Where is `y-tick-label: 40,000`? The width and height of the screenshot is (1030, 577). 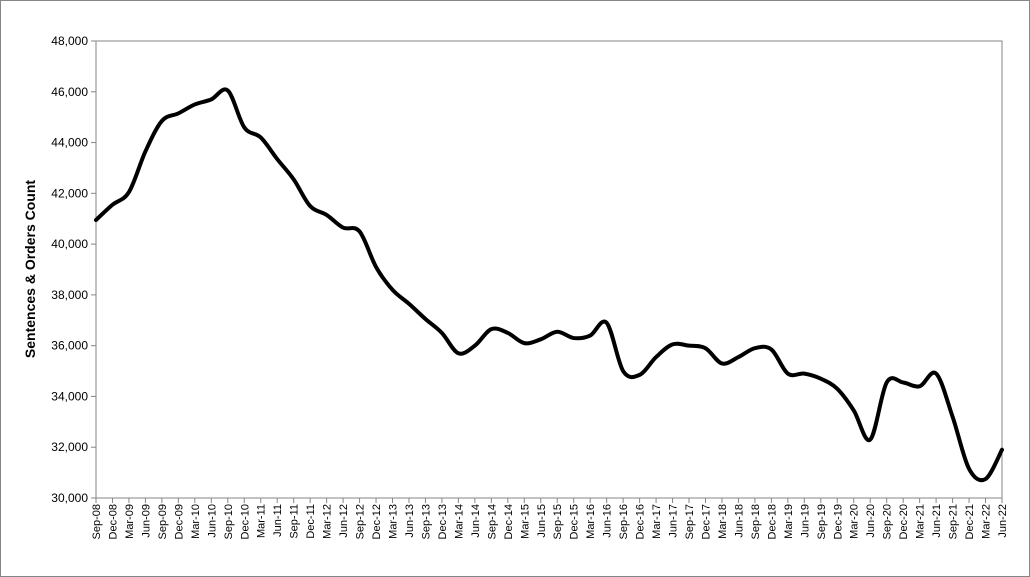
y-tick-label: 40,000 is located at coordinates (69, 244).